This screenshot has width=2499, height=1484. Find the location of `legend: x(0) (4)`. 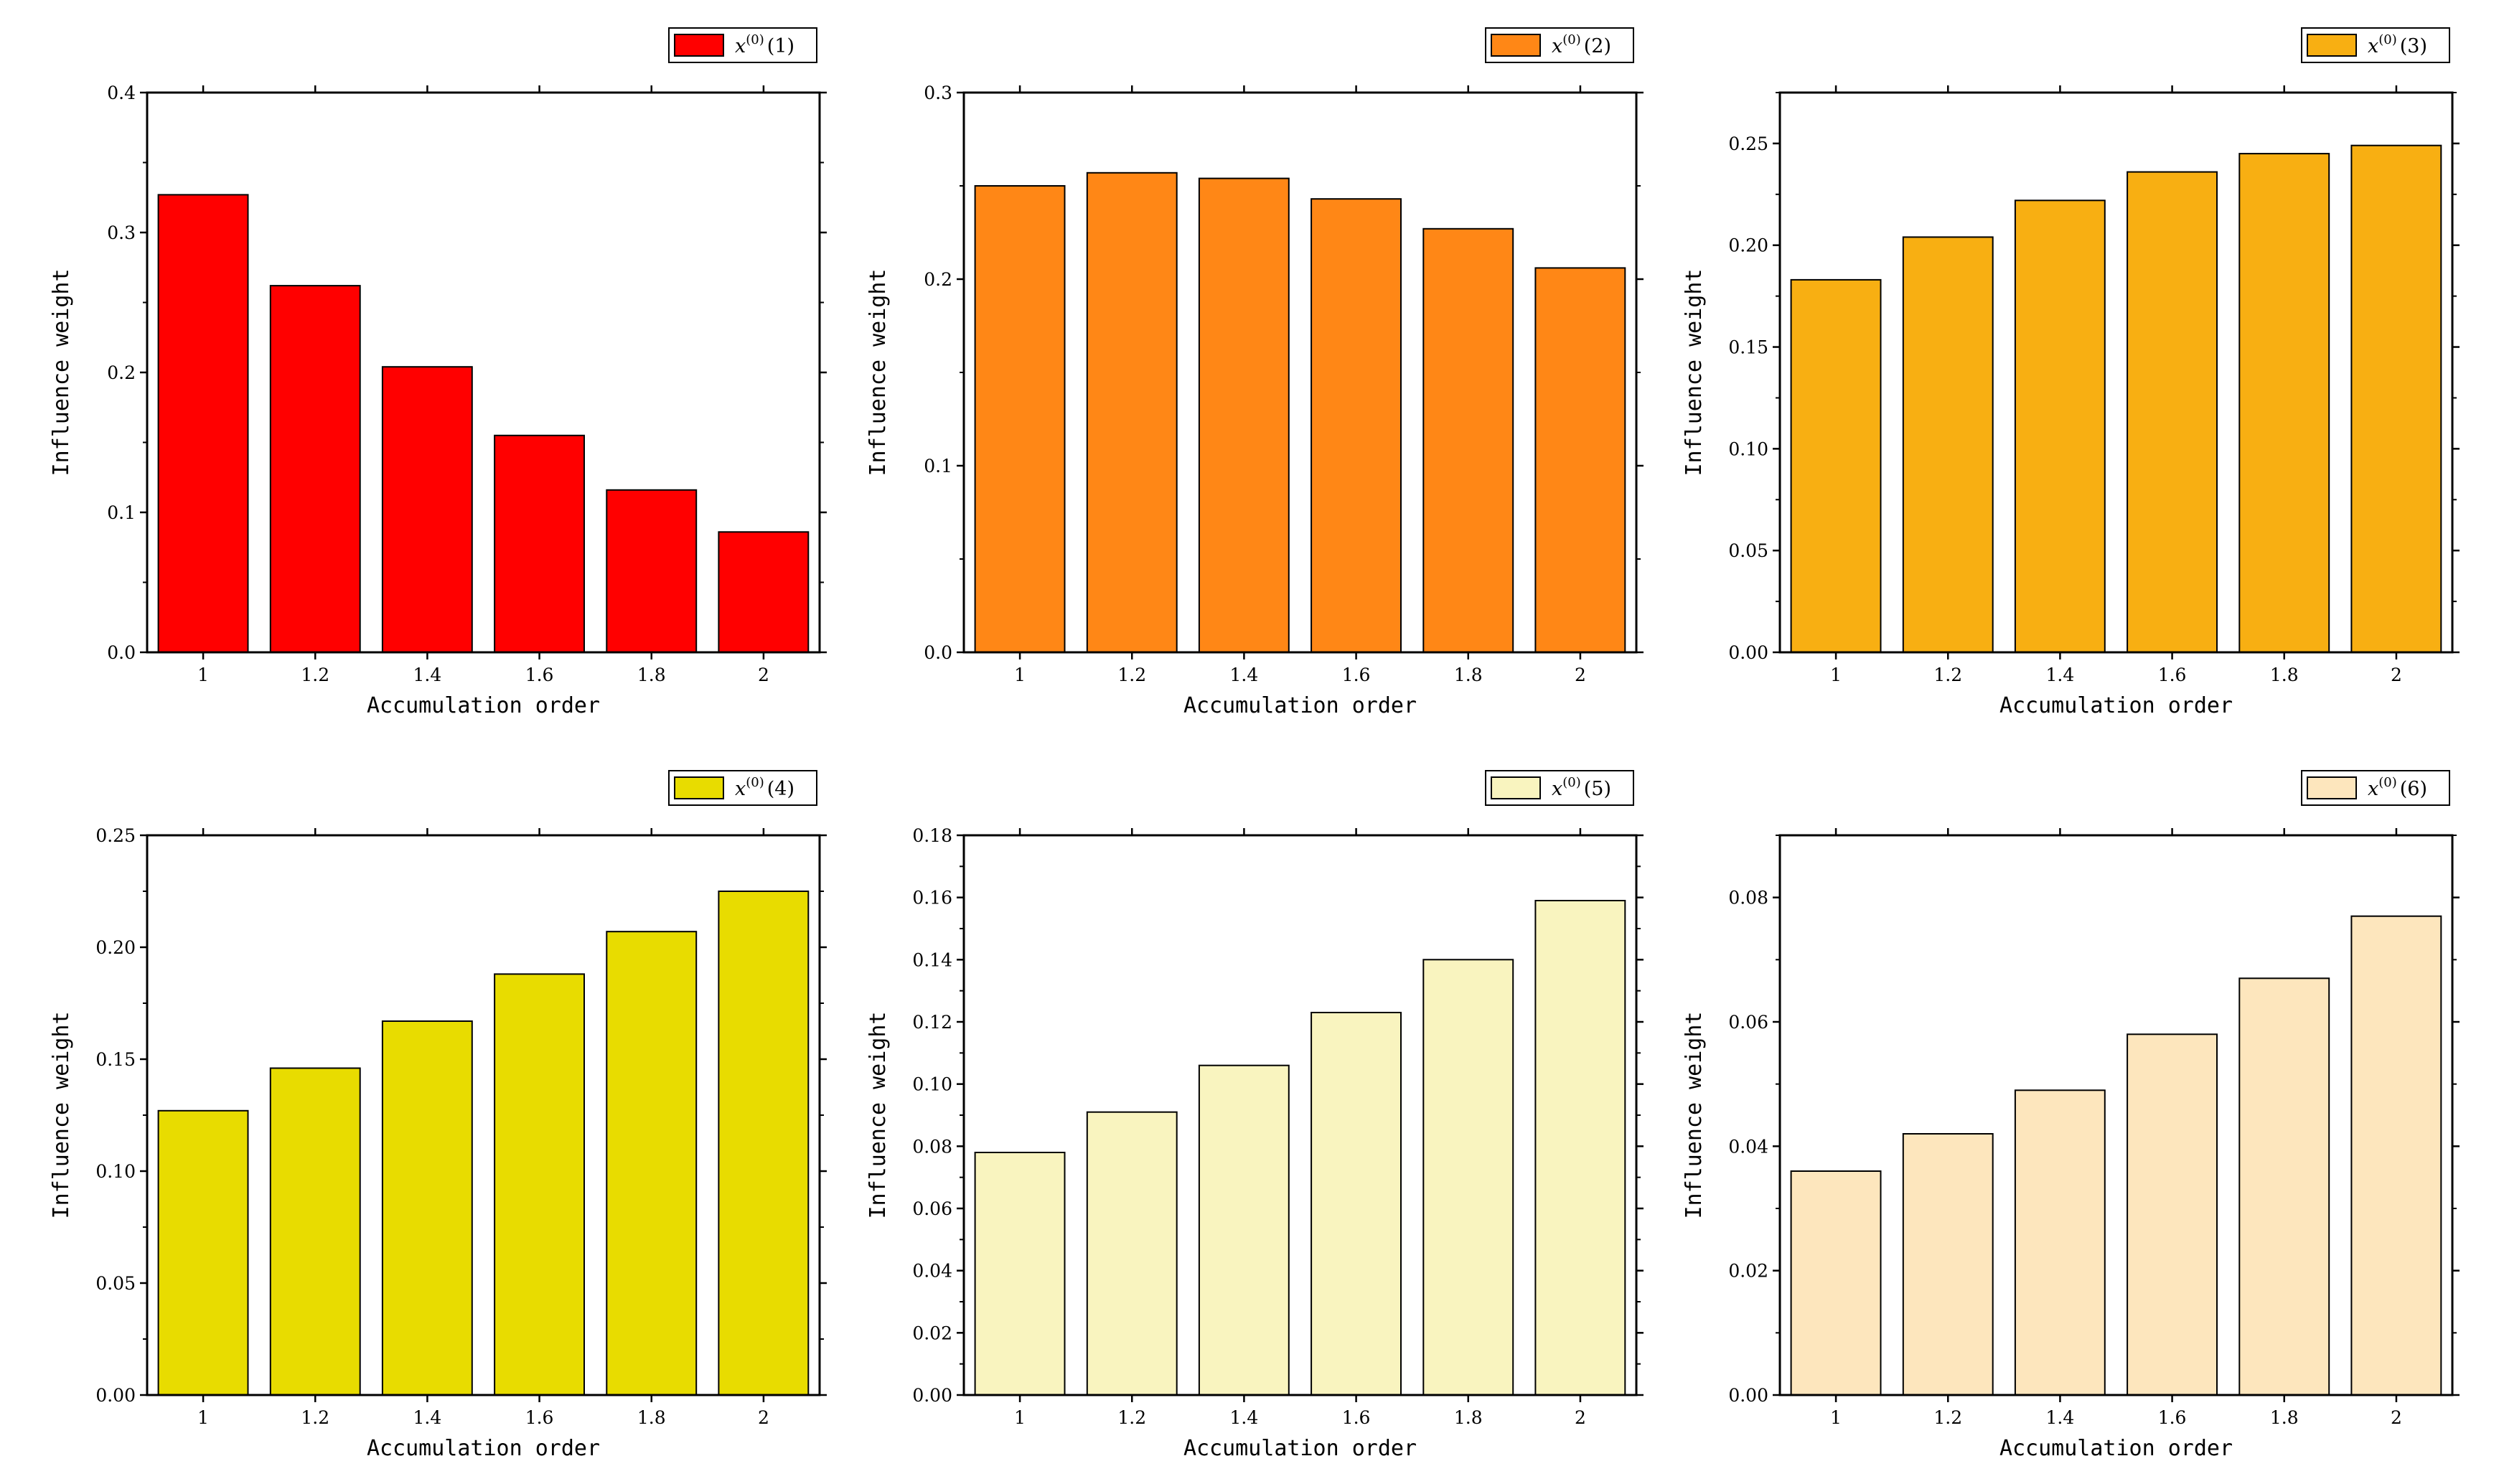

legend: x(0) (4) is located at coordinates (742, 788).